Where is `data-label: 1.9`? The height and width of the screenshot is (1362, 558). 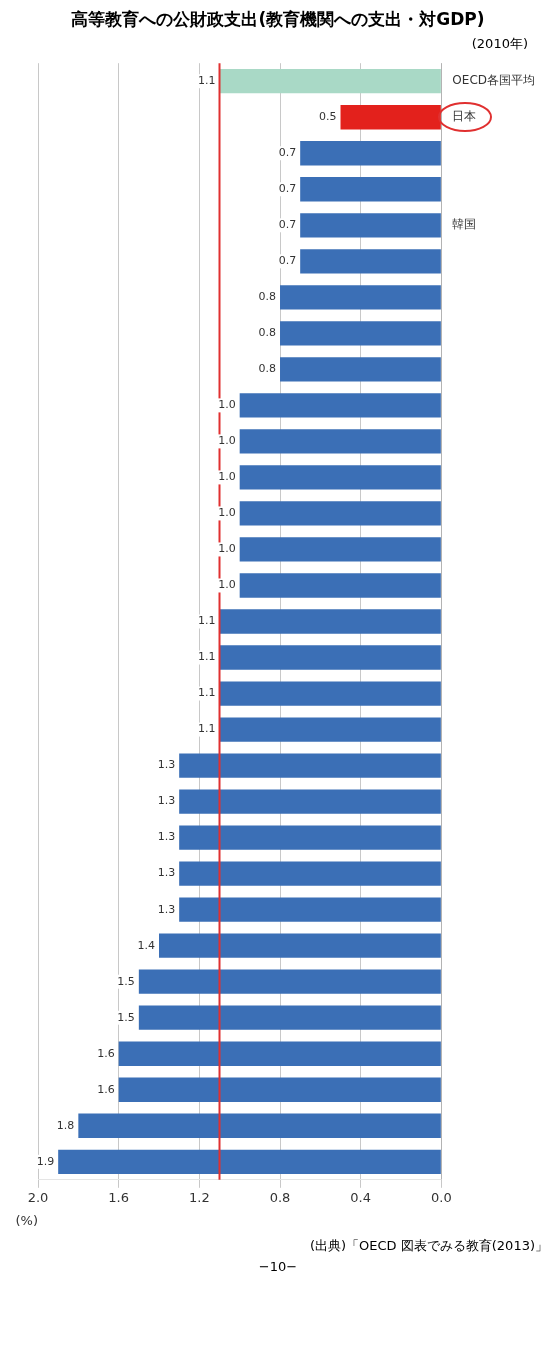 data-label: 1.9 is located at coordinates (45, 1161).